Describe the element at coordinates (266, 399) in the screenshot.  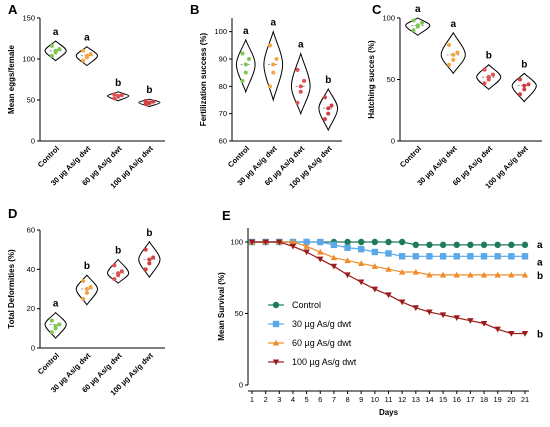
I see `x-tick-label: 2` at that location.